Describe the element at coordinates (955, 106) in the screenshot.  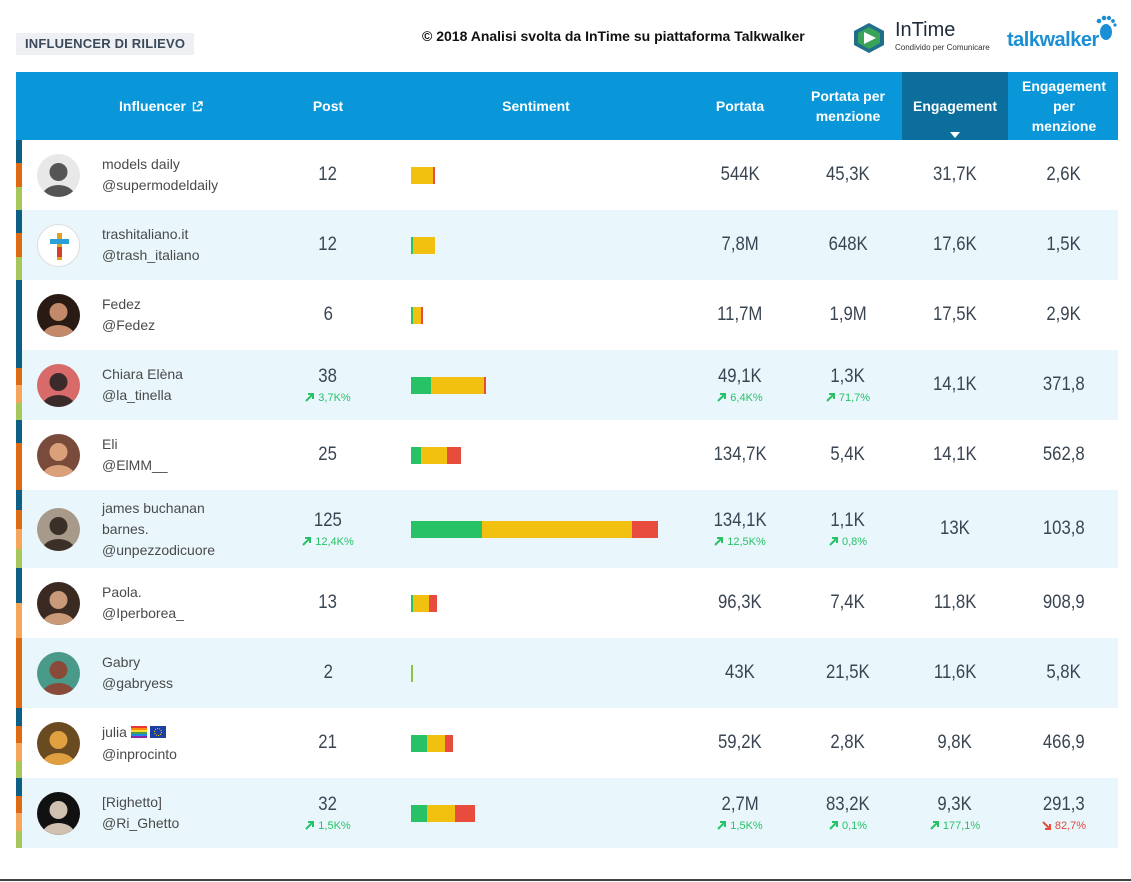
I see `column-engagement: Engagement` at that location.